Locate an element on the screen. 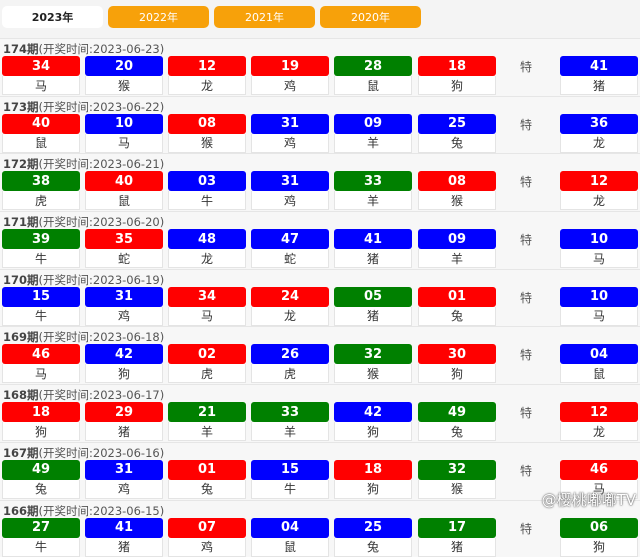 This screenshot has width=640, height=557. ball: 38 虎 is located at coordinates (41, 190).